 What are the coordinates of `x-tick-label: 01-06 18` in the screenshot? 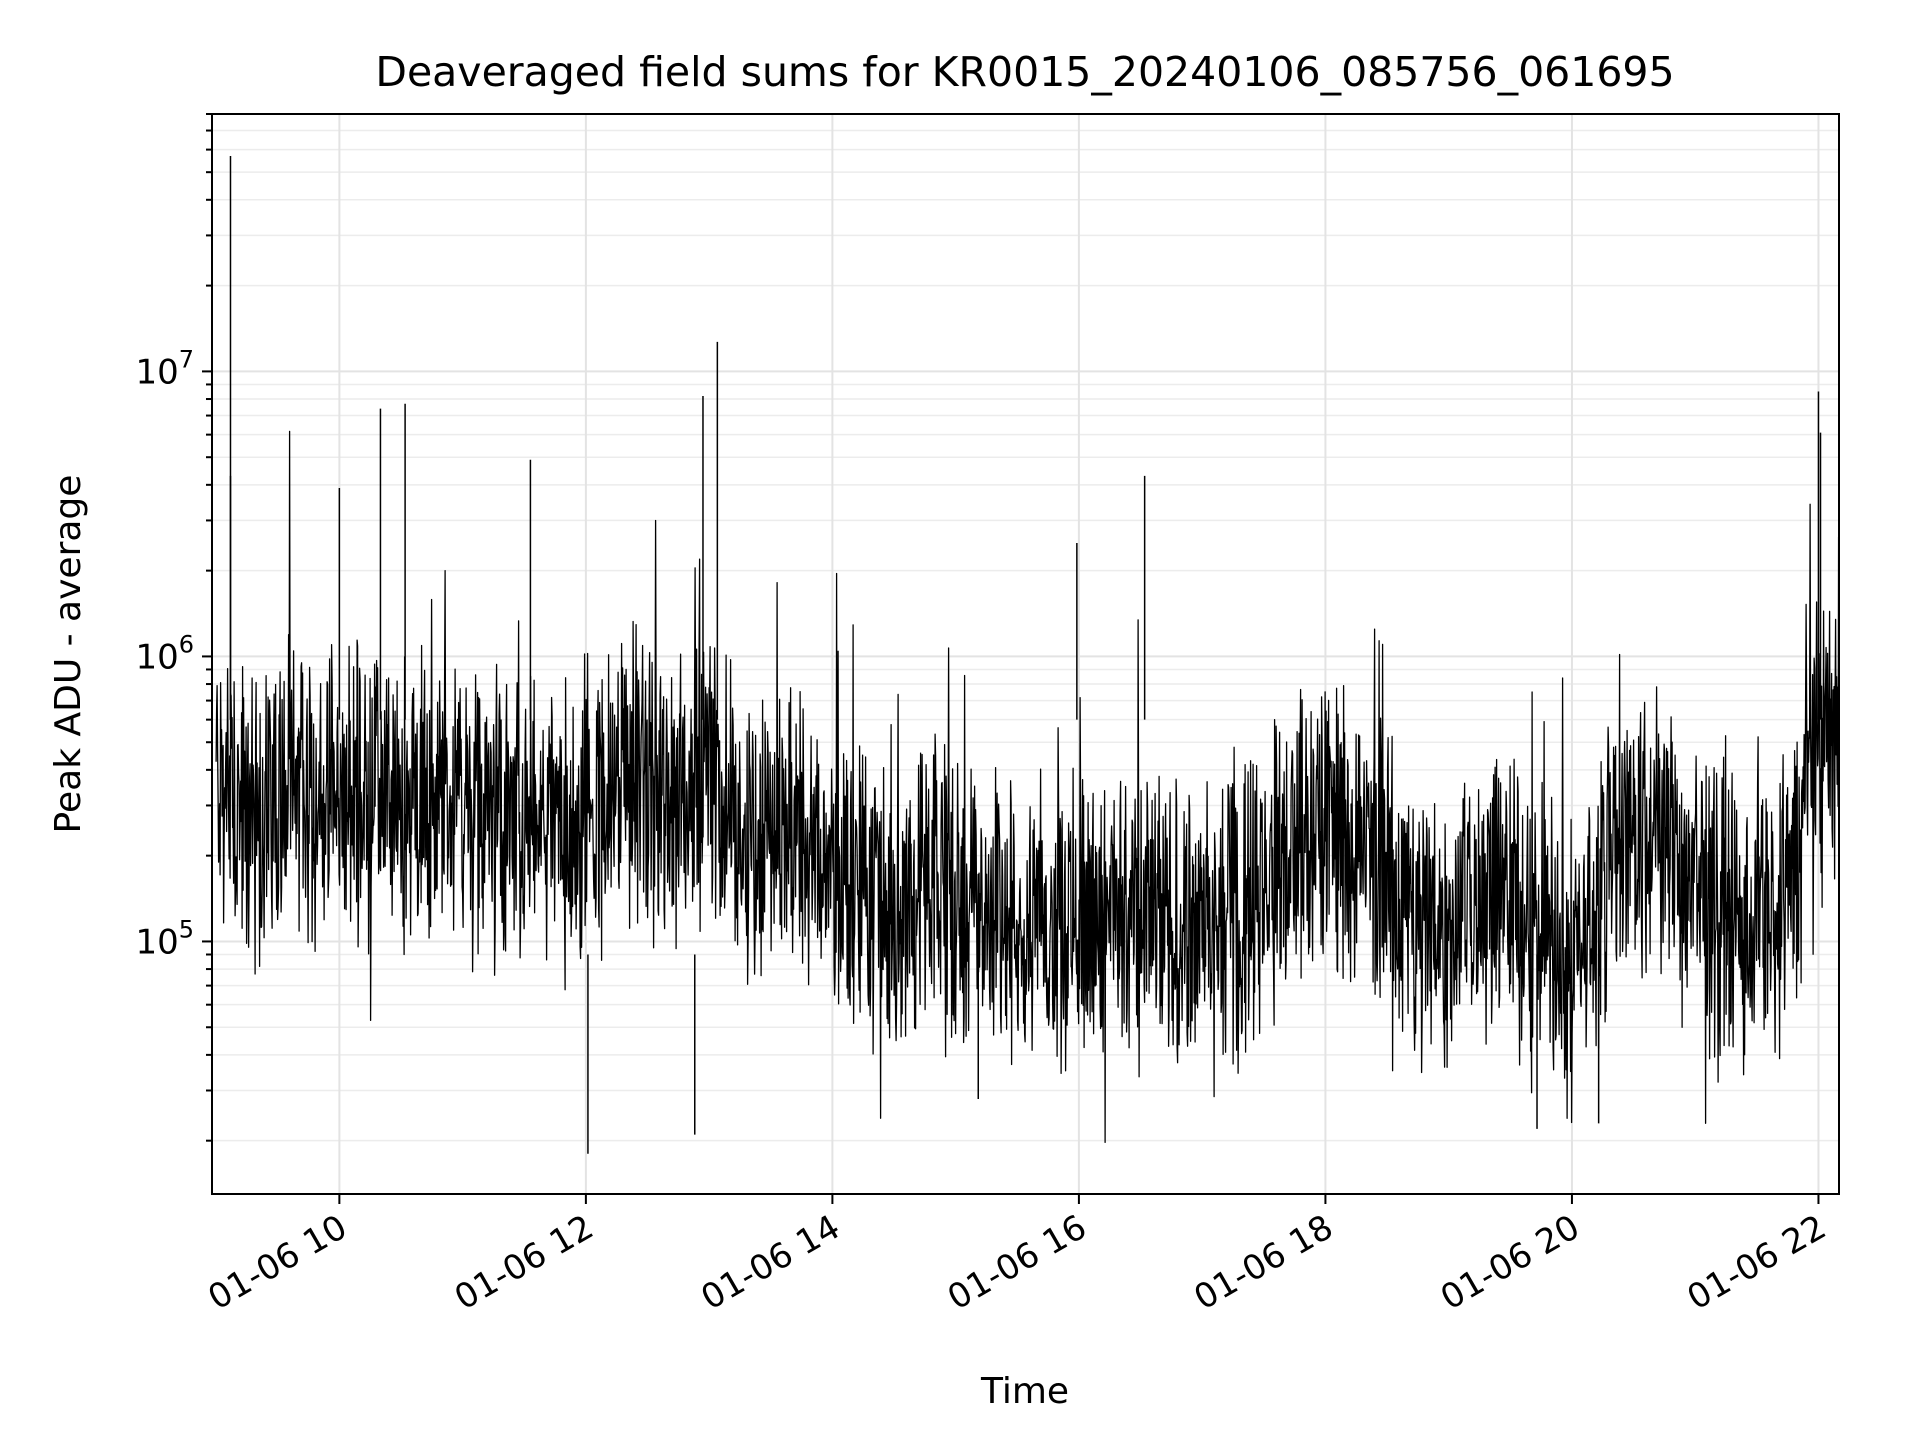 It's located at (1264, 1262).